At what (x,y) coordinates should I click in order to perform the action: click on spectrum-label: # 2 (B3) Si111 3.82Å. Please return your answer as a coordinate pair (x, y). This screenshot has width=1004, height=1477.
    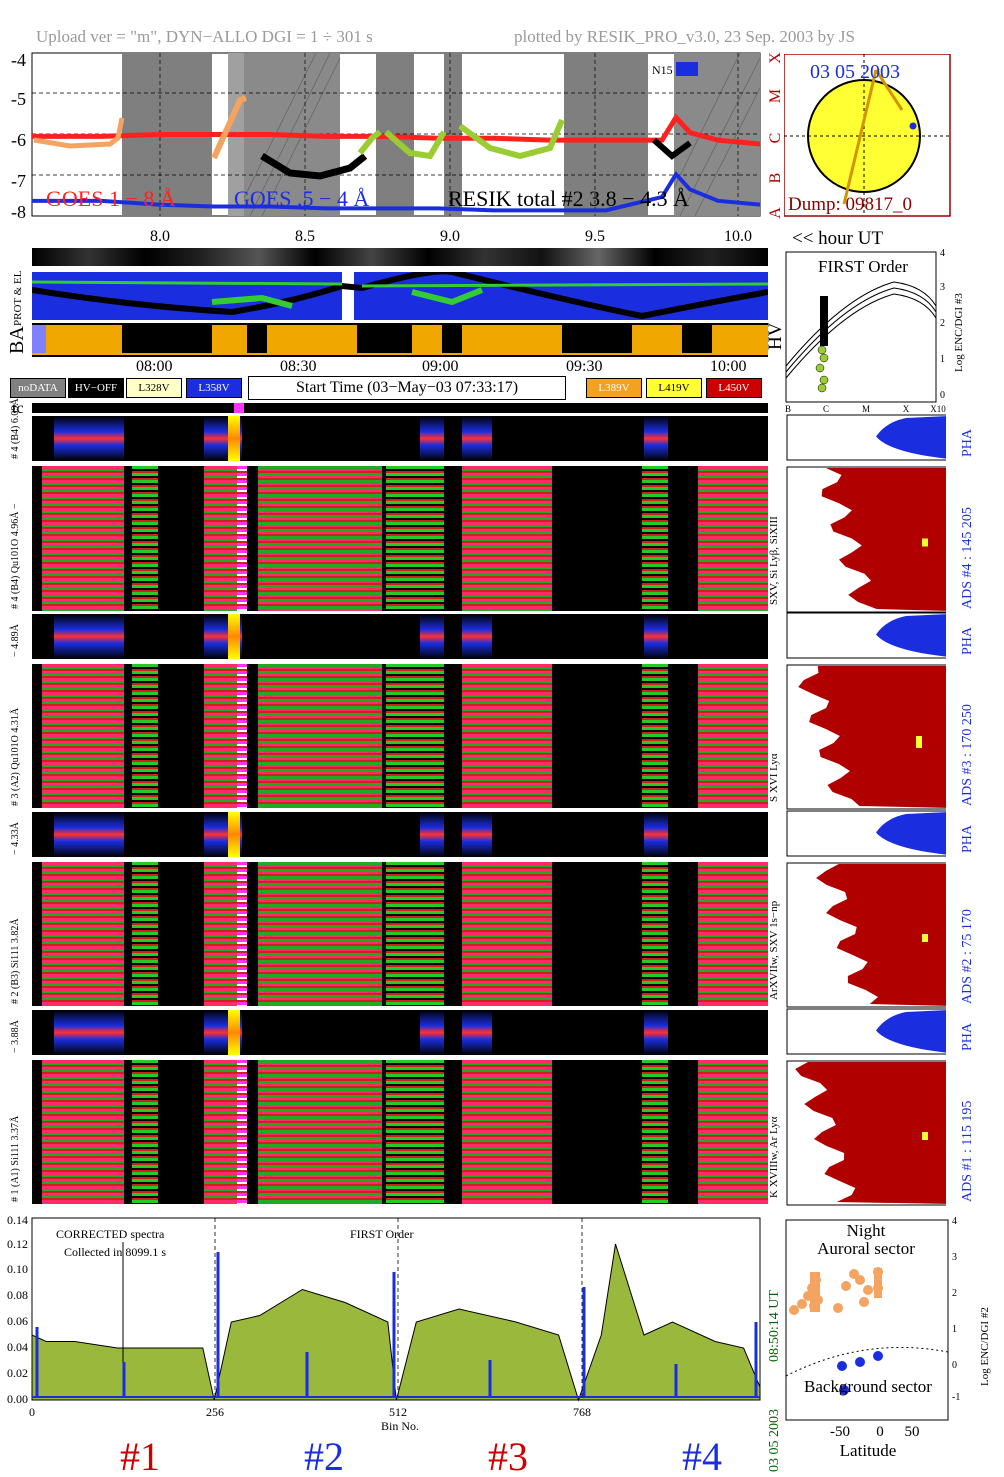
    Looking at the image, I should click on (15, 961).